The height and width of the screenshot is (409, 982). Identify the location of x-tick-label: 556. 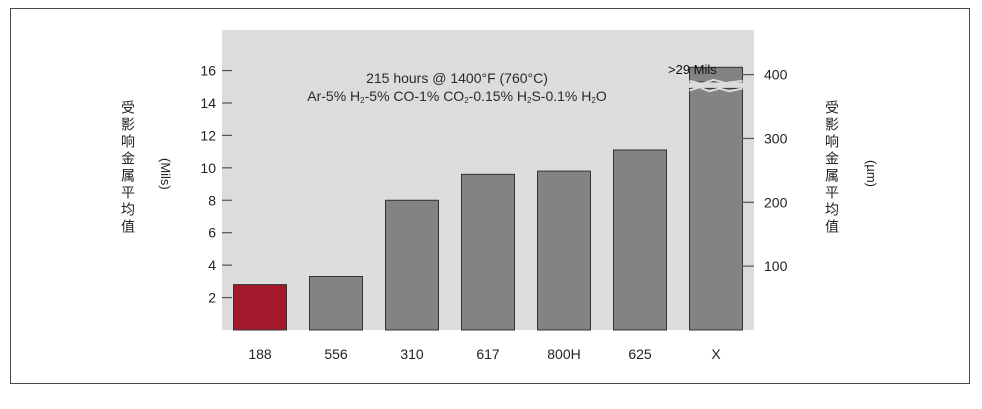
(336, 354).